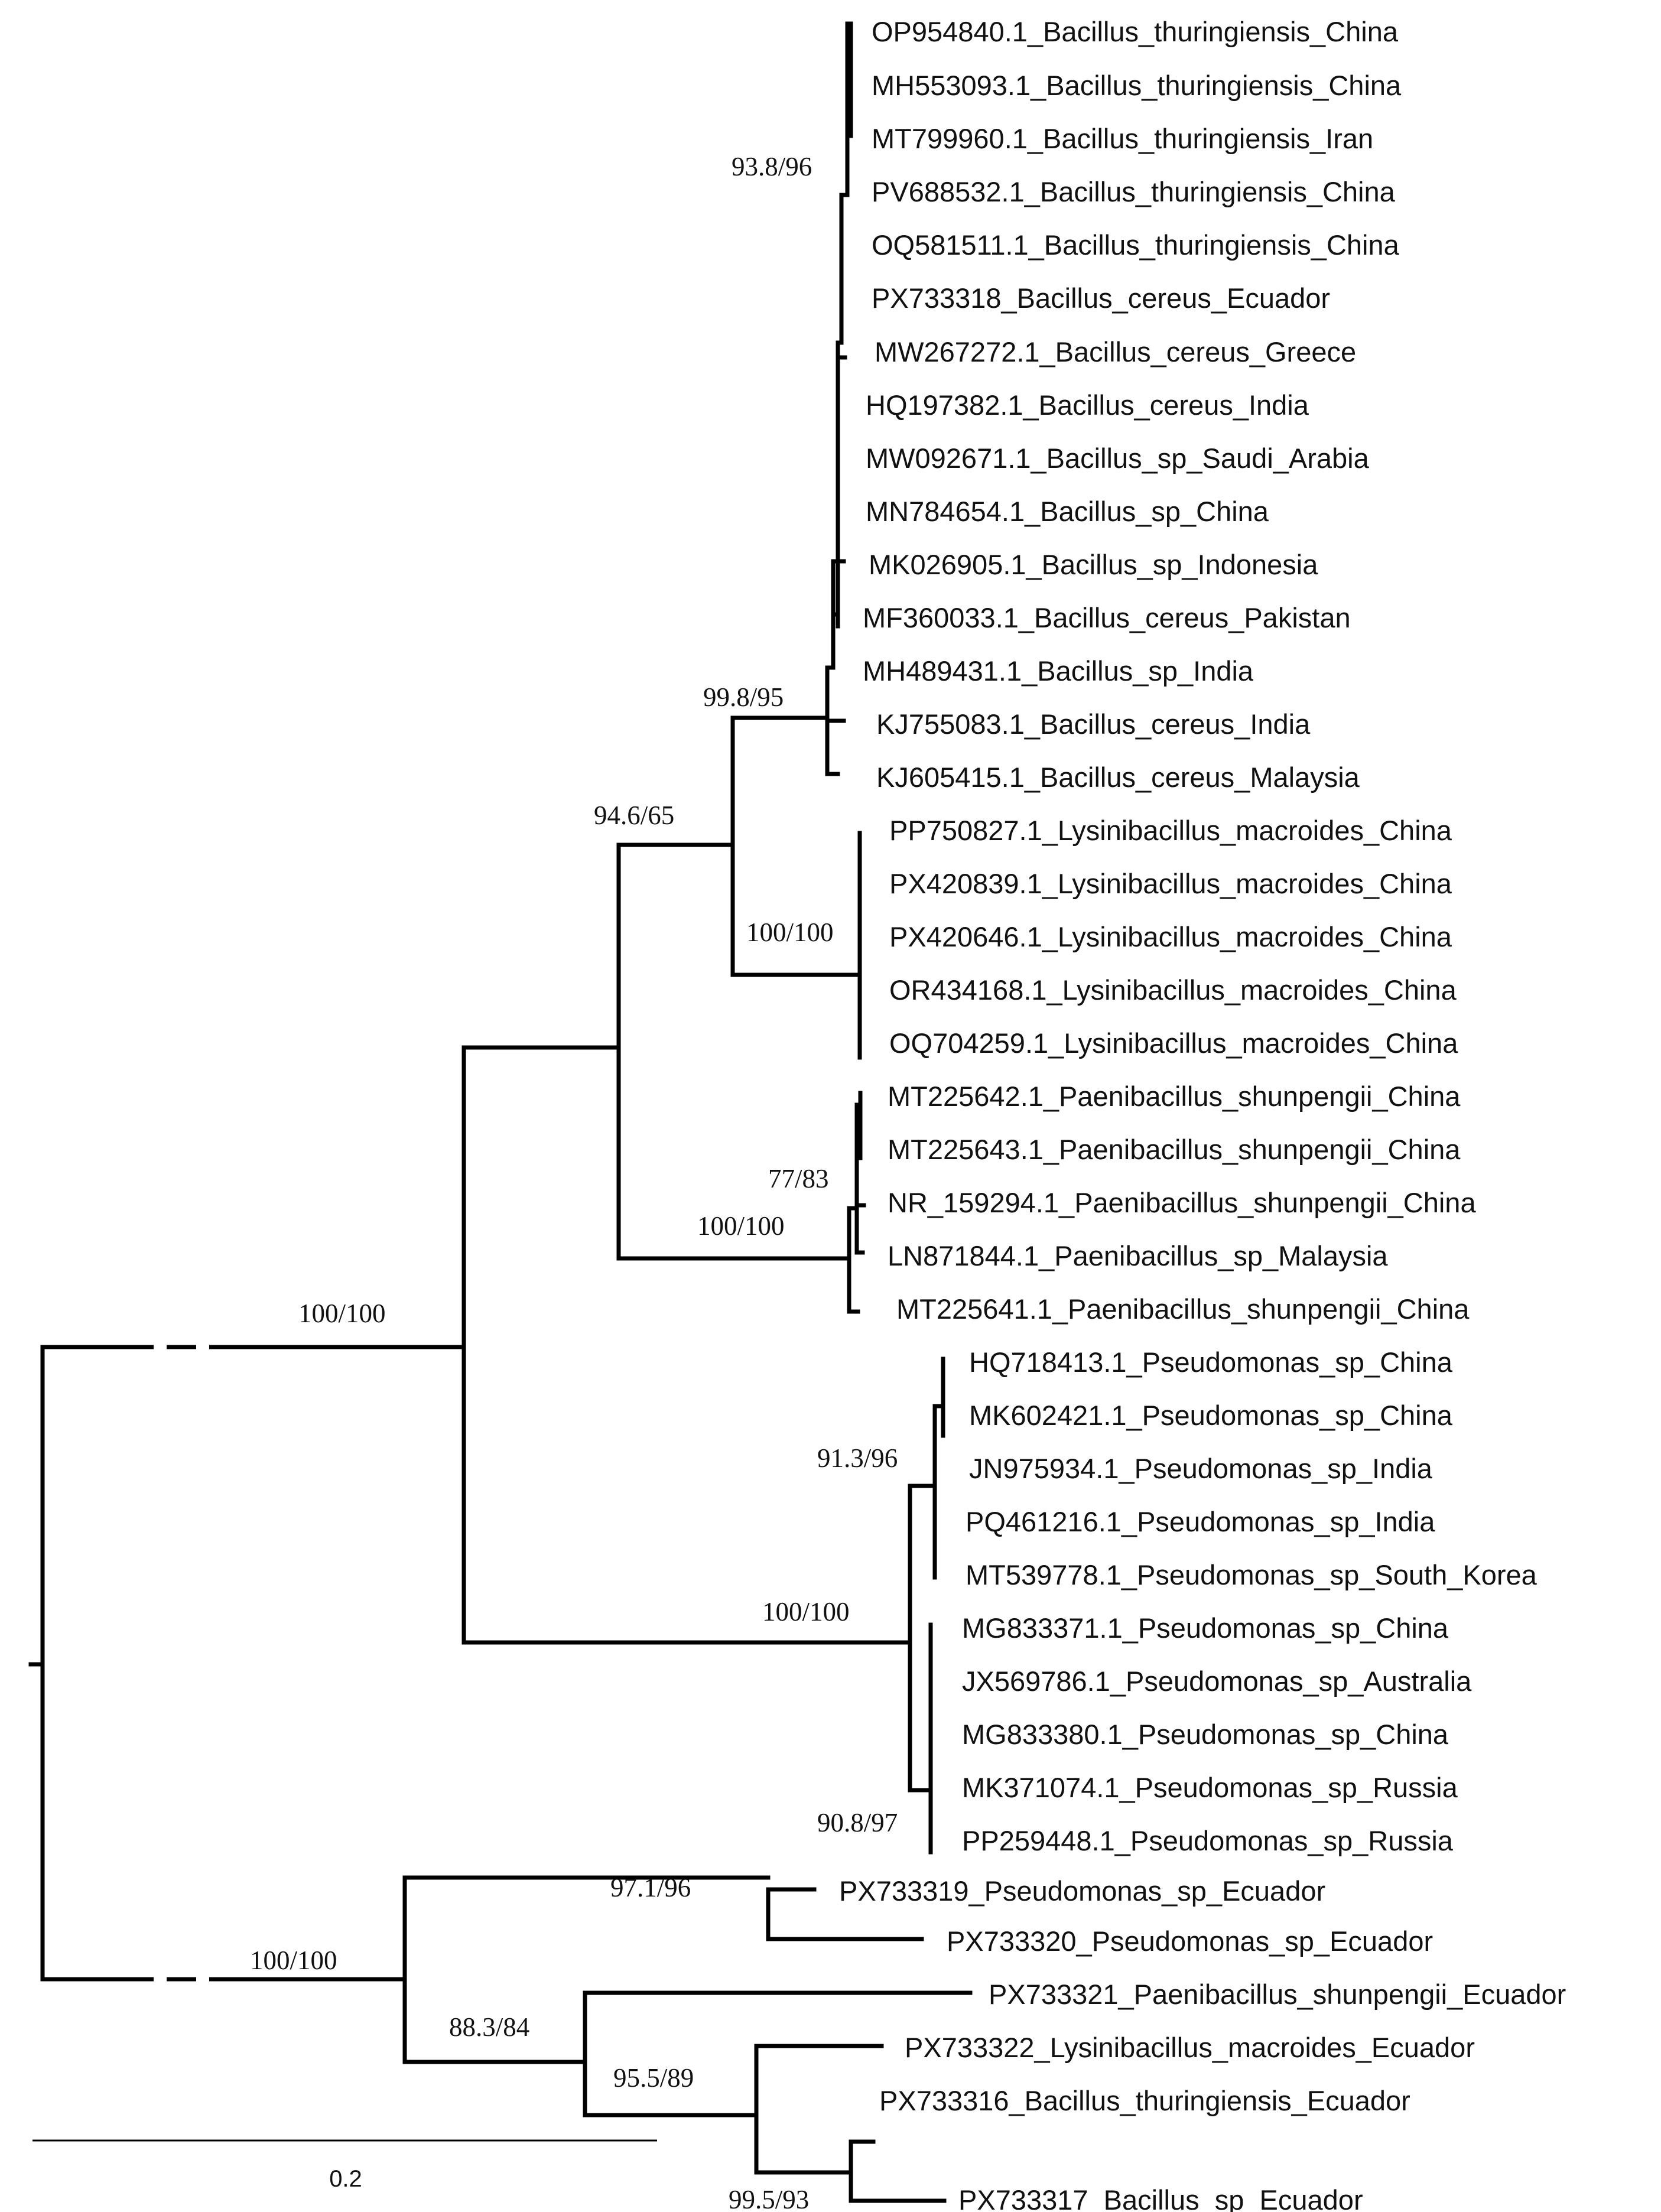 The height and width of the screenshot is (2212, 1661). What do you see at coordinates (1208, 1840) in the screenshot?
I see `leaf-label: PP259448.1_Pseudomonas_sp_Russia` at bounding box center [1208, 1840].